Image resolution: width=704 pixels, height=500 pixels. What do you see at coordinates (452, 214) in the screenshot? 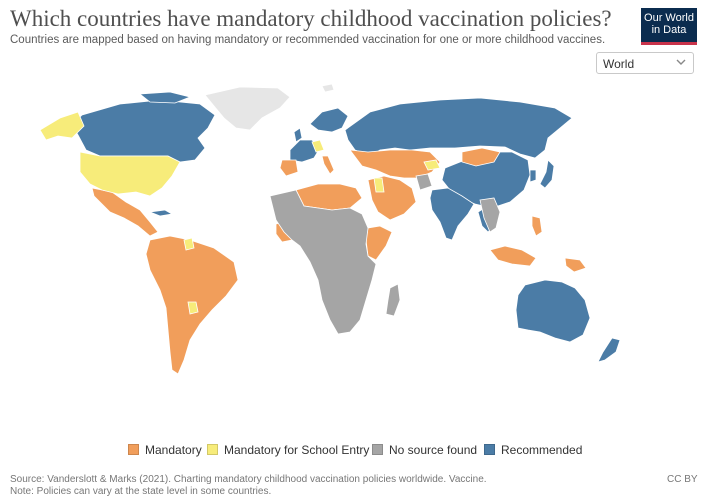
I see `india` at bounding box center [452, 214].